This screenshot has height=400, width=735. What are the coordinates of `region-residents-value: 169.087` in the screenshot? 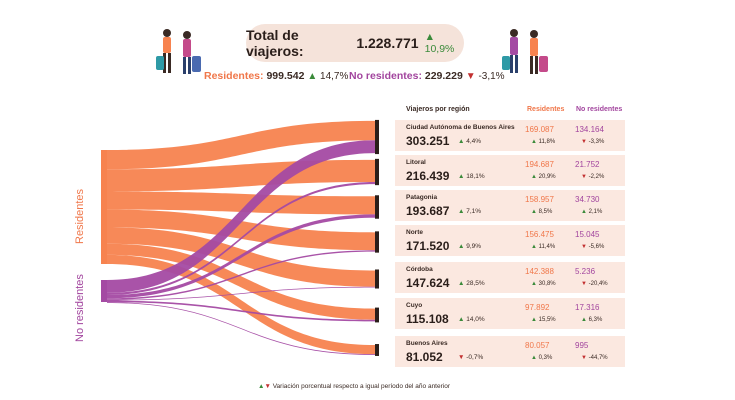 It's located at (539, 129).